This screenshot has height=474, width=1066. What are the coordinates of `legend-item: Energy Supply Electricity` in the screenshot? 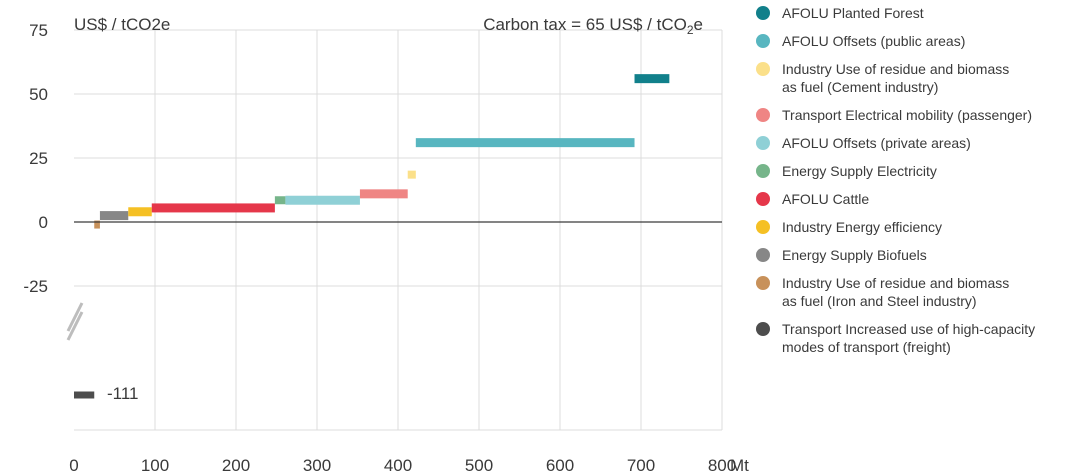 It's located at (911, 171).